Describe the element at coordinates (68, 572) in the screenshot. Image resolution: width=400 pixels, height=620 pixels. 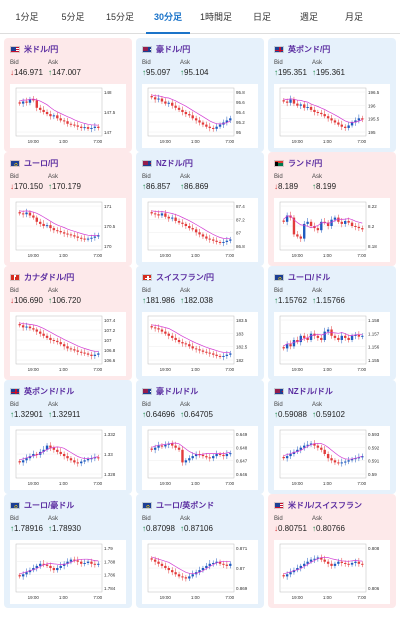
I see `mini-chart: 1.79 1.788 1.786 1.784 19:00 1:00 7:00` at that location.